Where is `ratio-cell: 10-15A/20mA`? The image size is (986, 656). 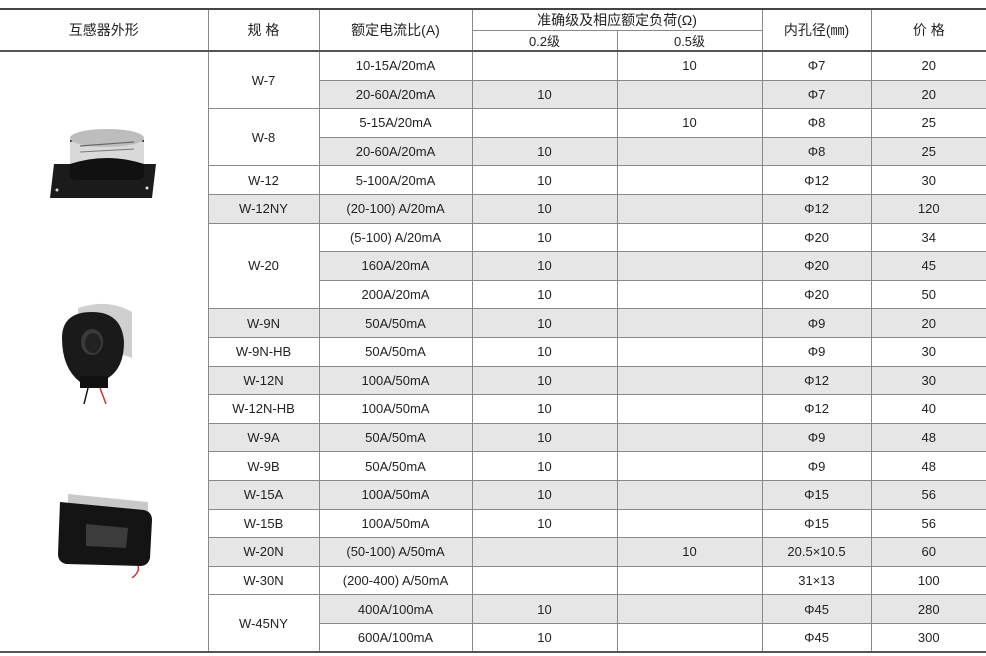
ratio-cell: 10-15A/20mA is located at coordinates (395, 65).